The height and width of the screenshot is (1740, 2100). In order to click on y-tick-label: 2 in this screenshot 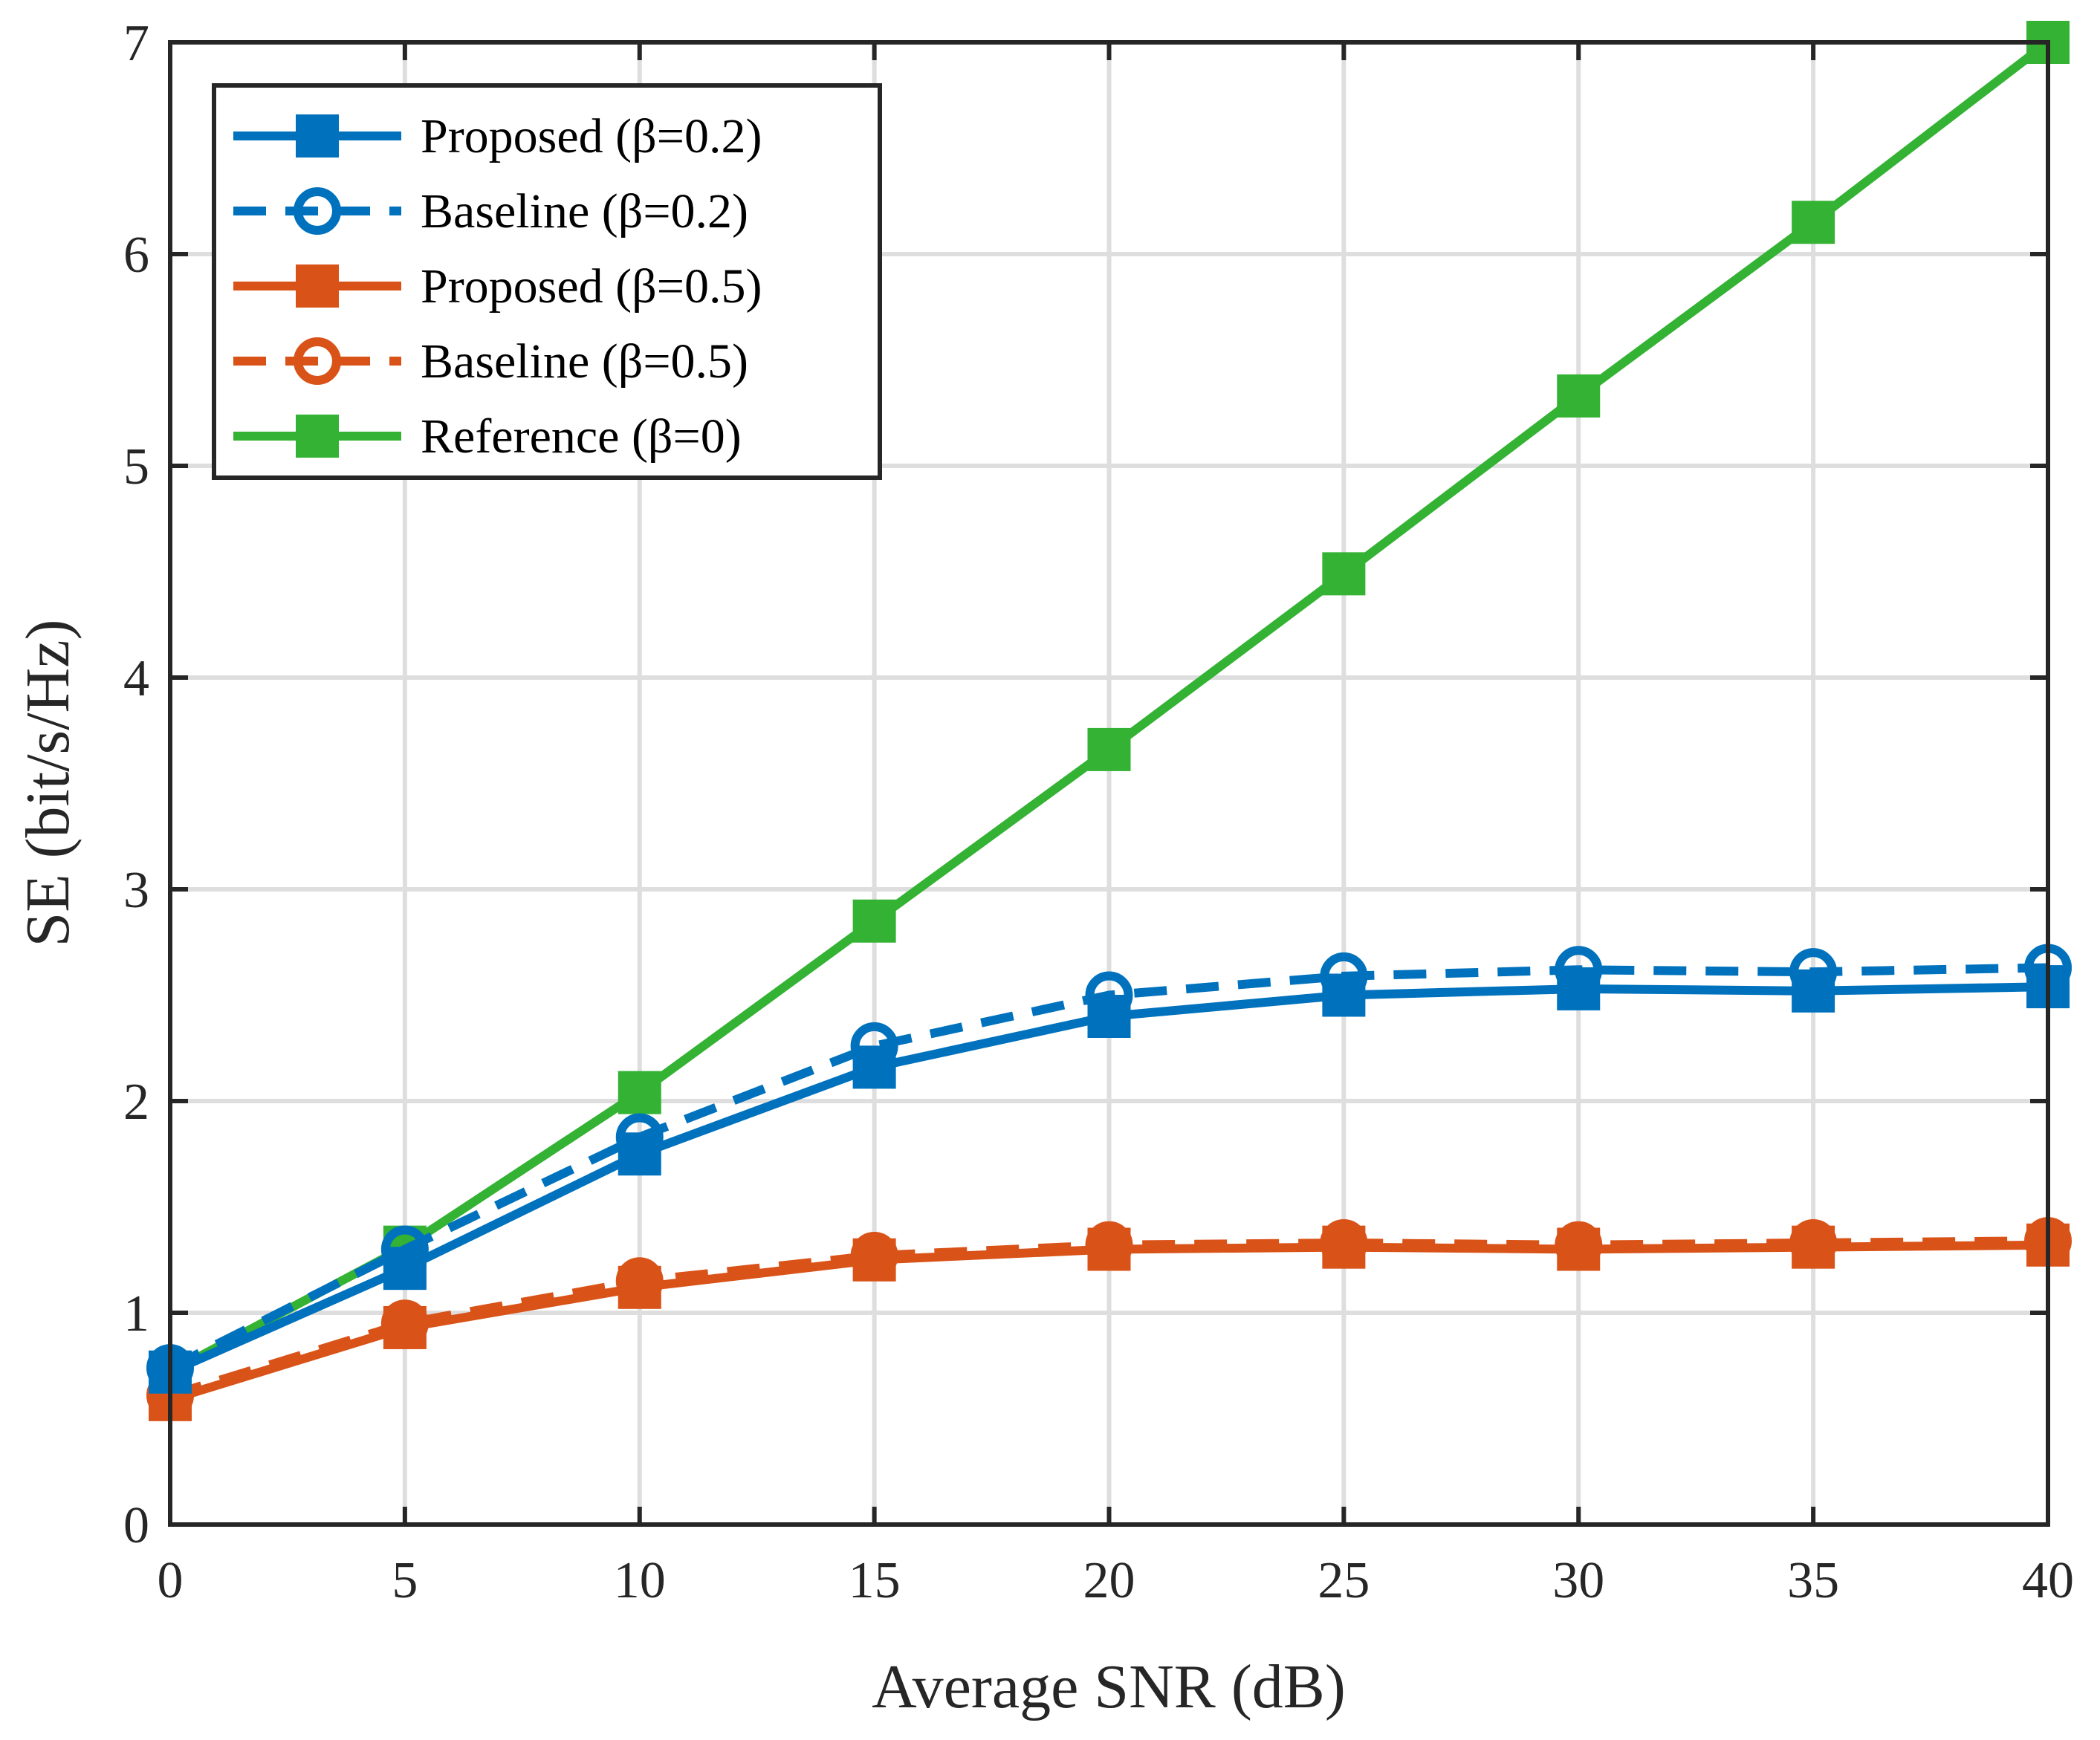, I will do `click(136, 1102)`.